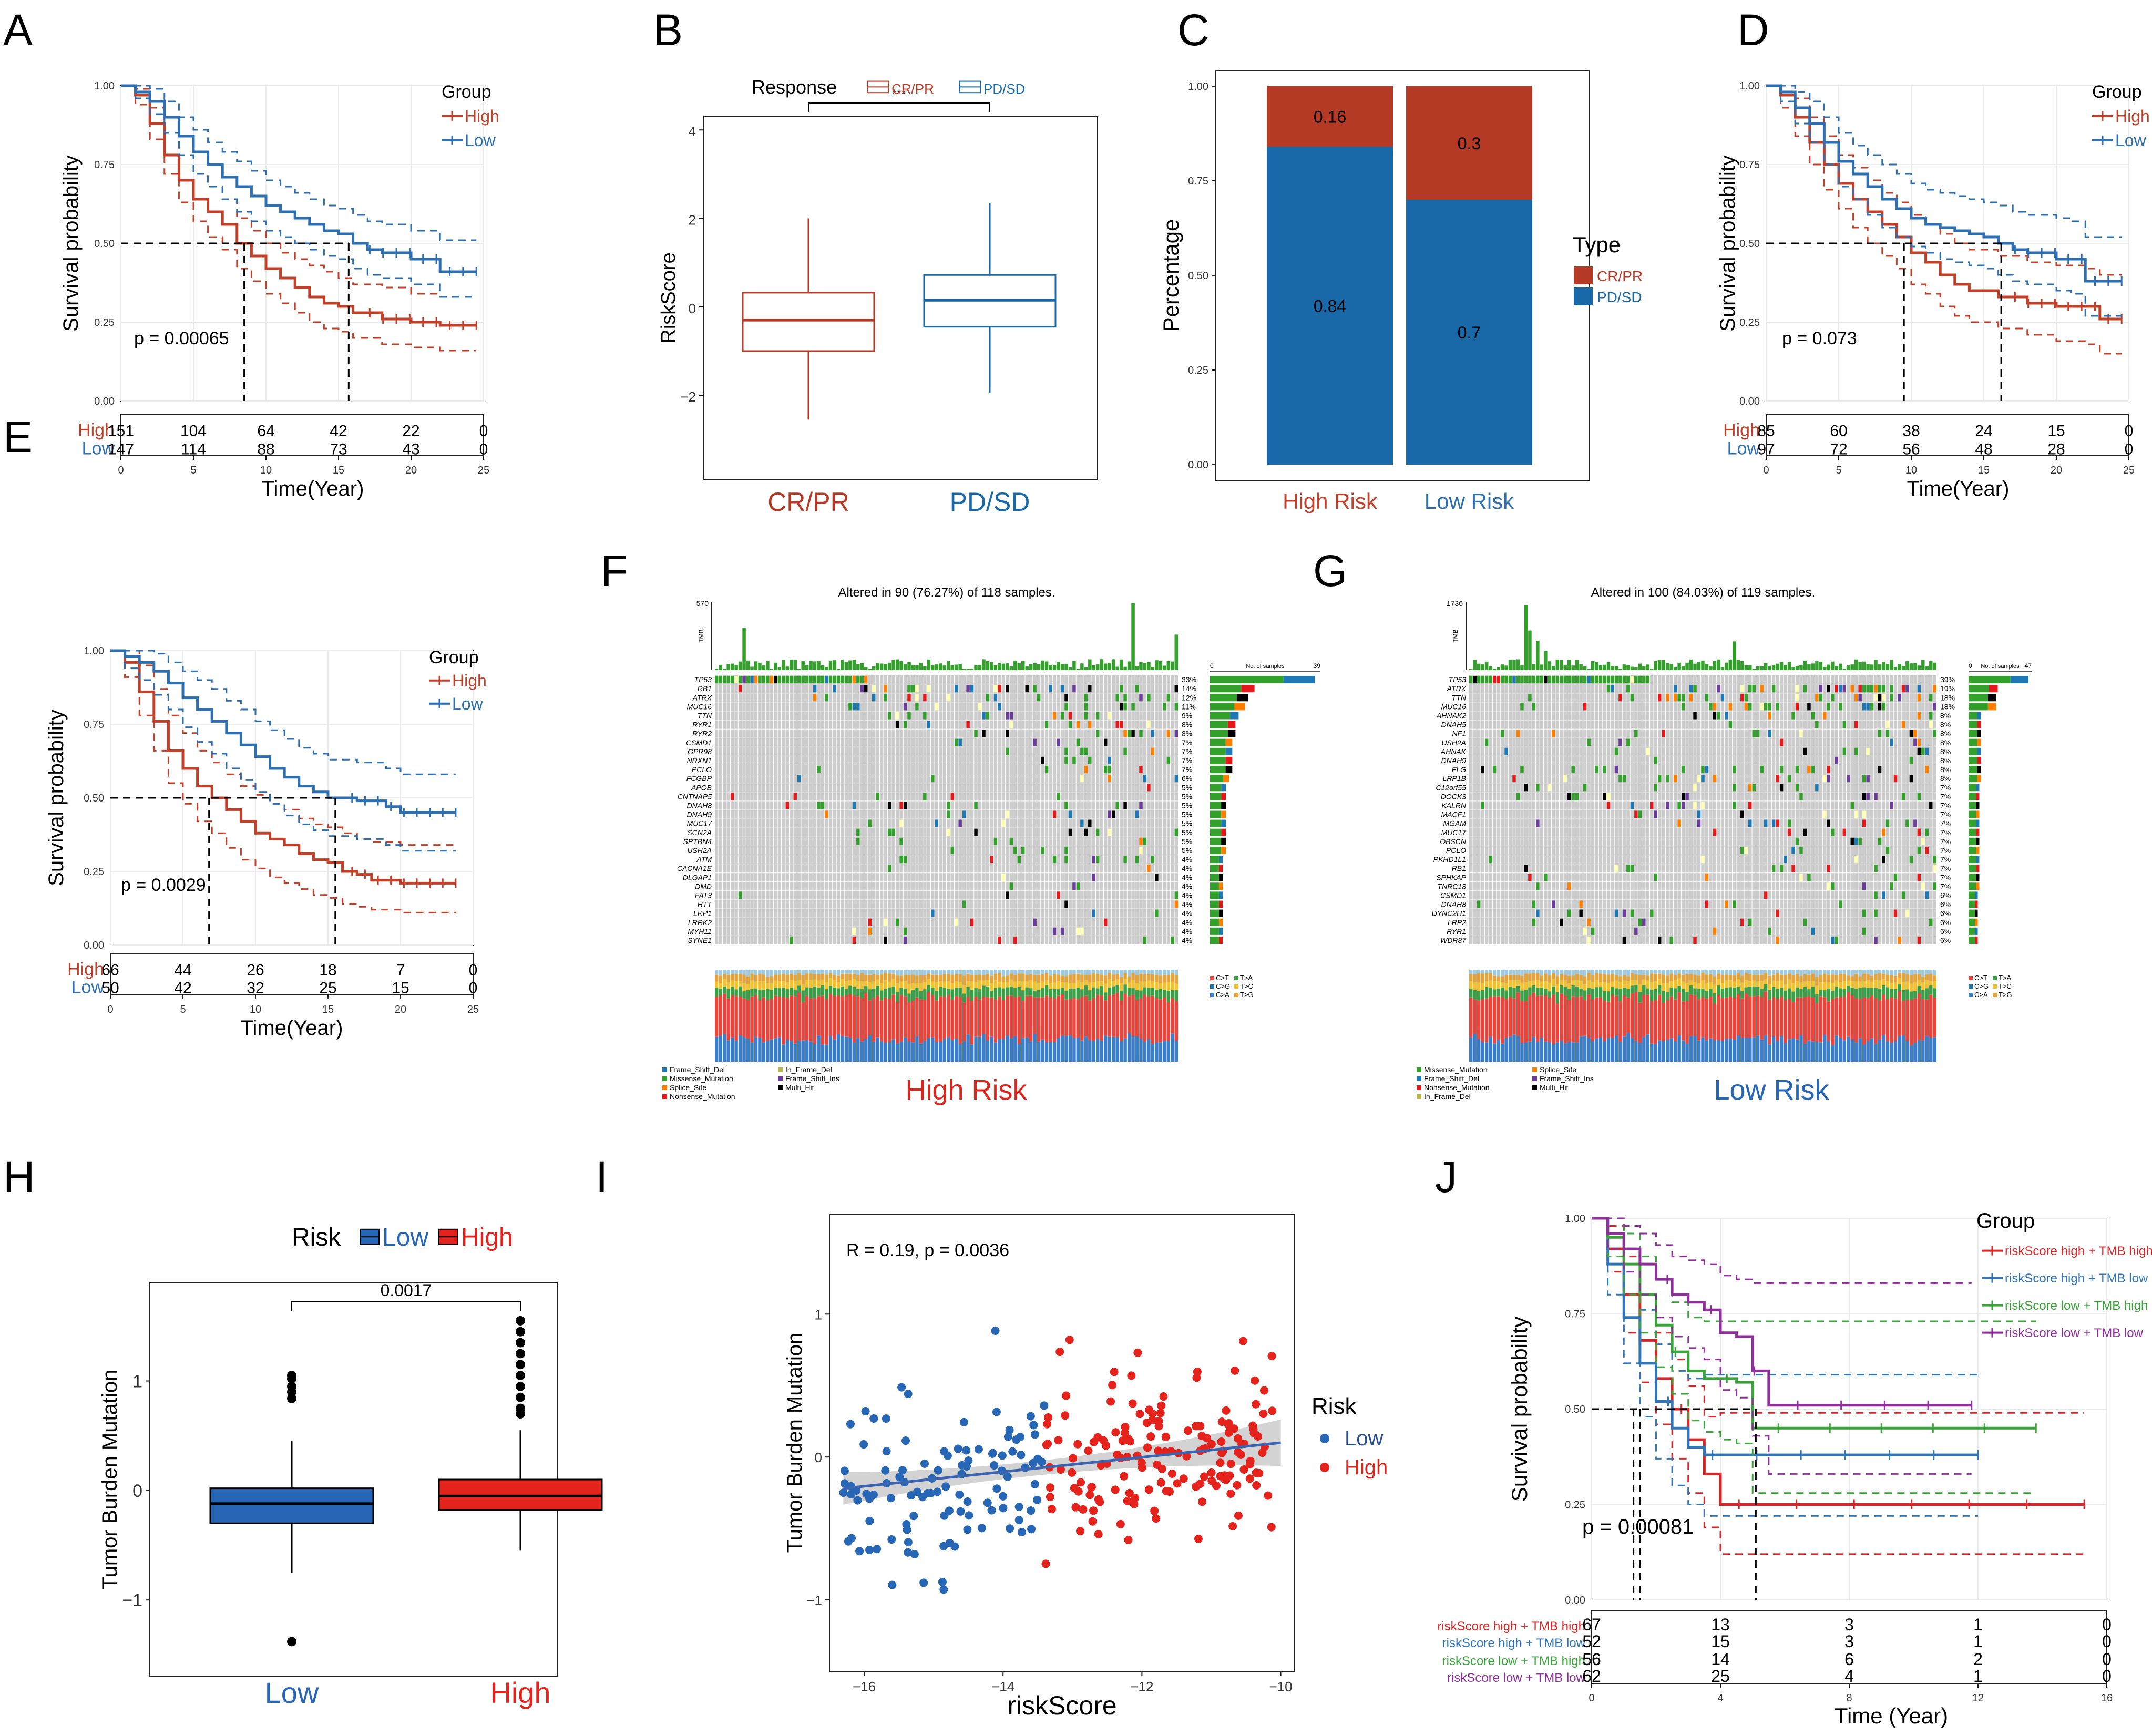 The height and width of the screenshot is (1736, 2152). I want to click on legend-label: riskScore low + TMB low, so click(2074, 1333).